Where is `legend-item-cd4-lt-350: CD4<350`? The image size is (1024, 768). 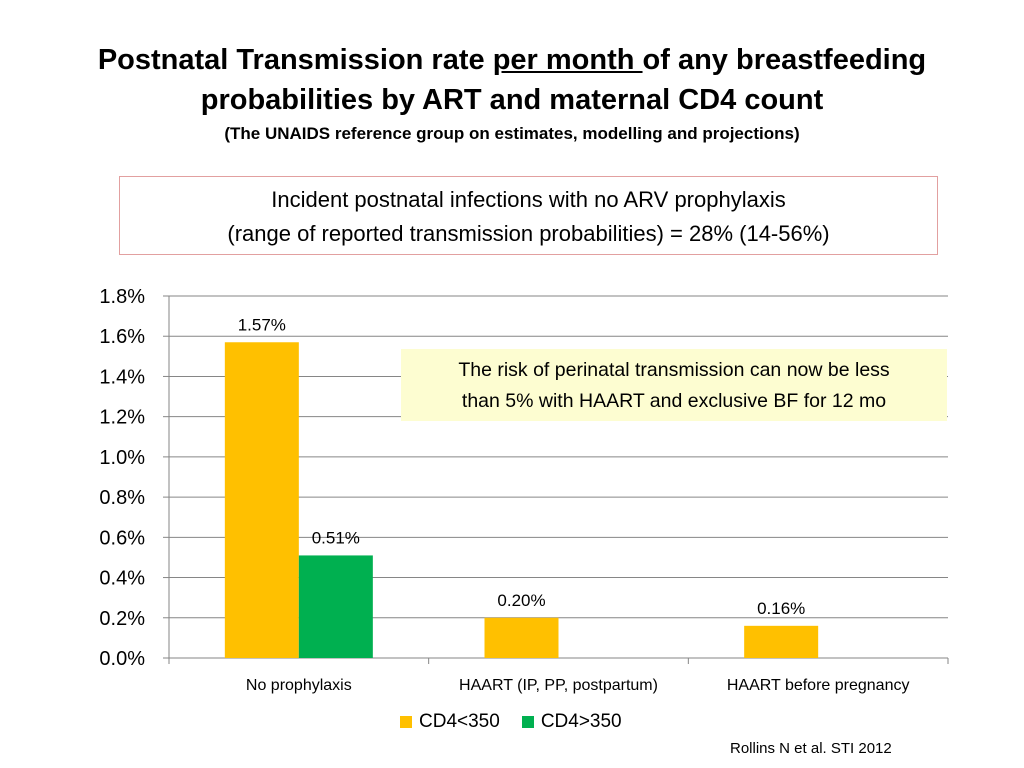
legend-item-cd4-lt-350: CD4<350 is located at coordinates (450, 722).